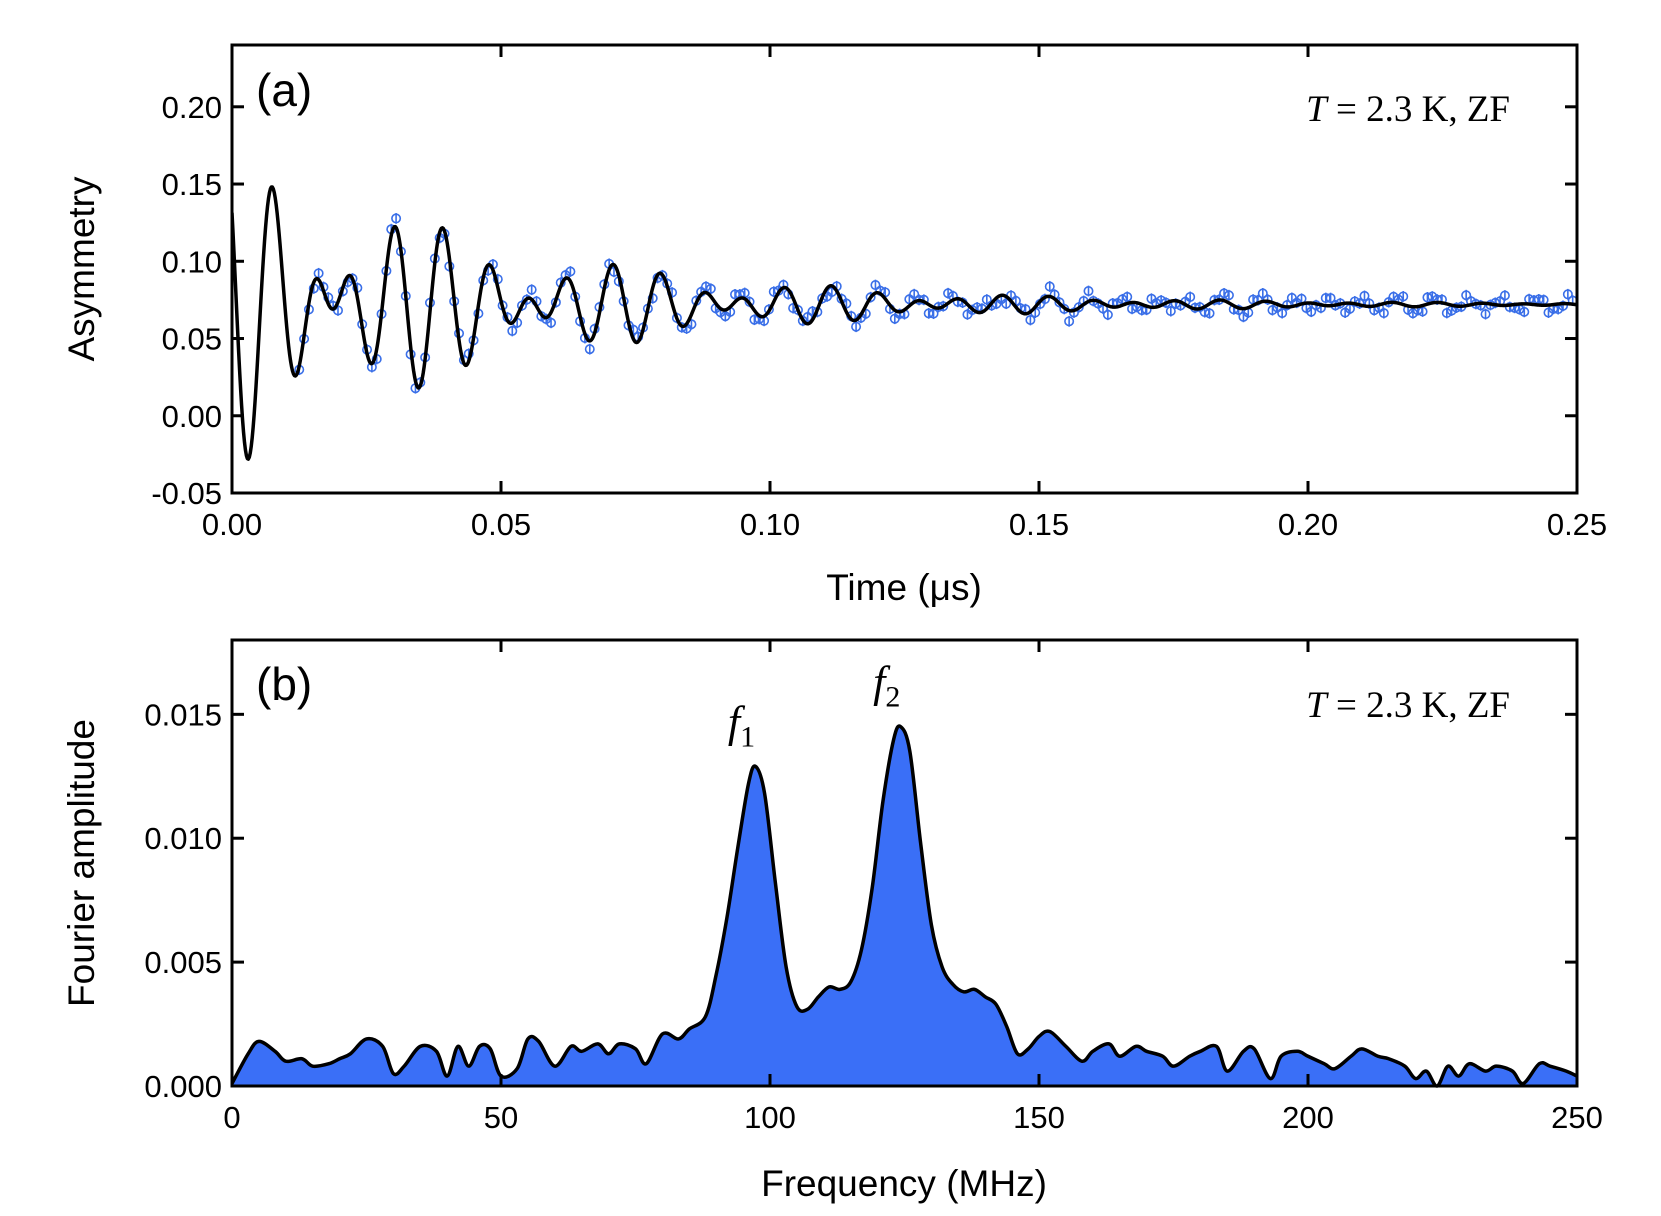  I want to click on peak-label-f2: f2, so click(886, 686).